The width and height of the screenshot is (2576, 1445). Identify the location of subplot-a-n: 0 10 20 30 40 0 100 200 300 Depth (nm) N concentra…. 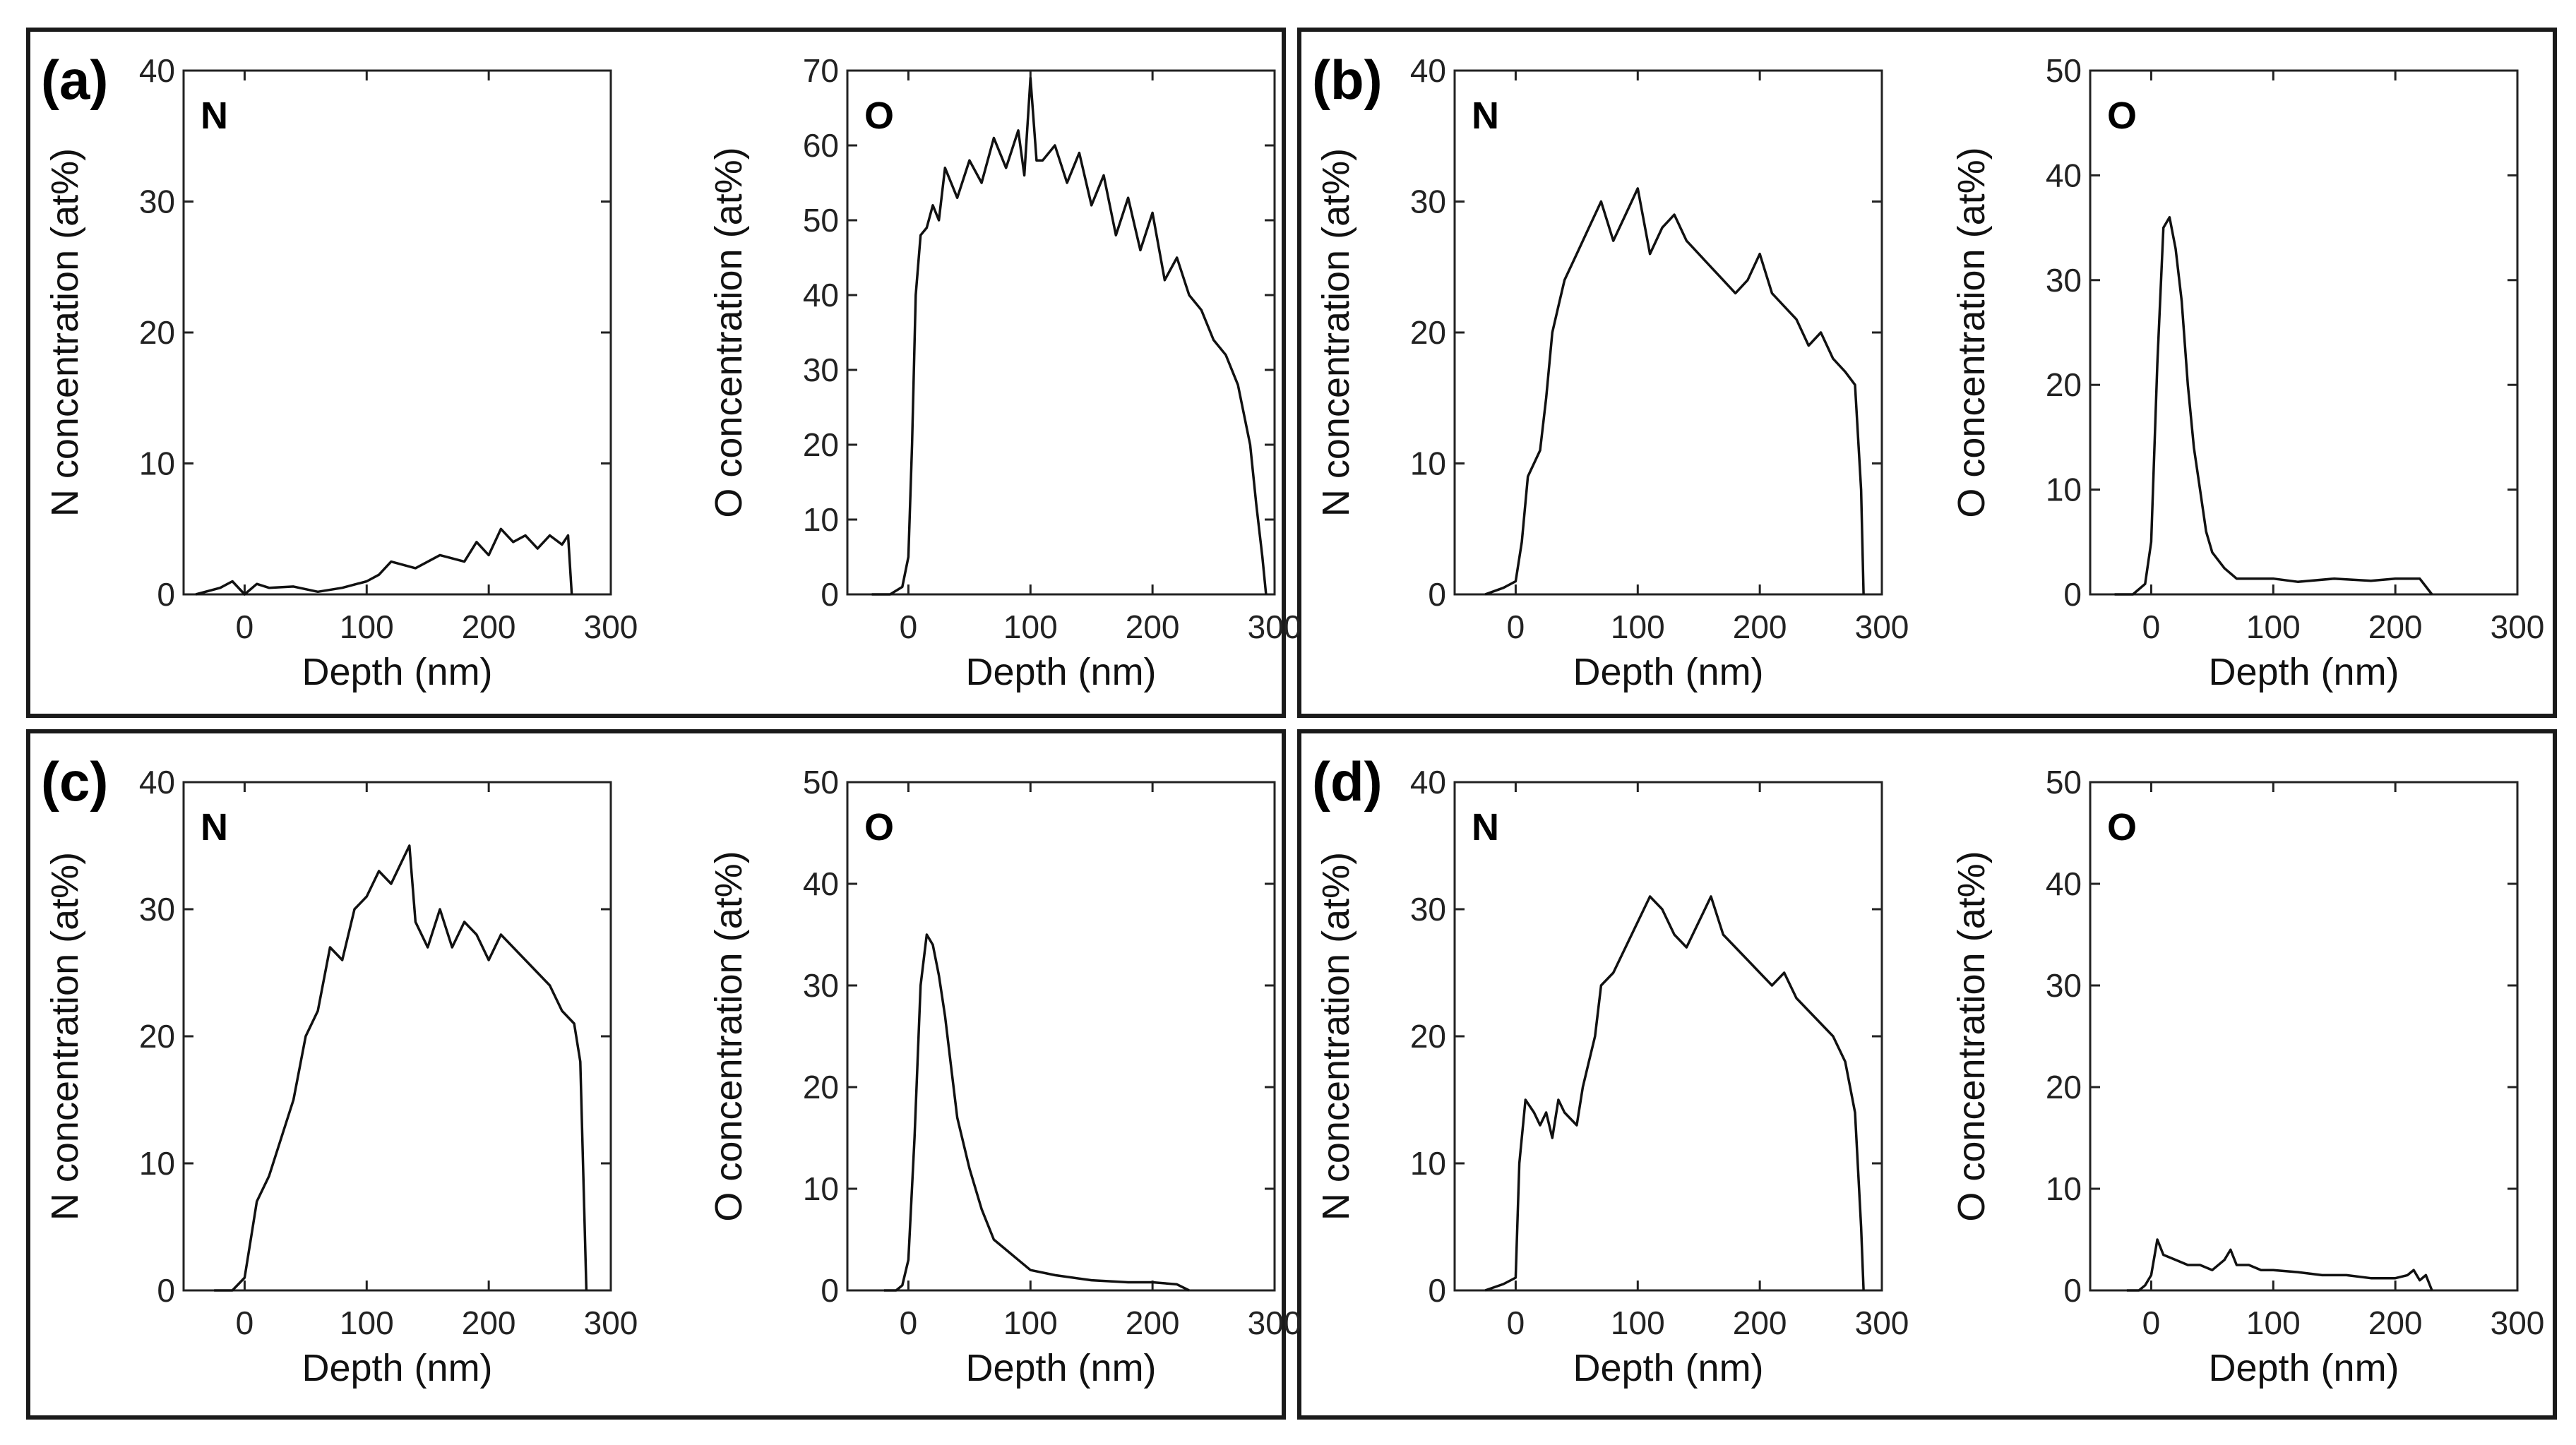
(341, 372).